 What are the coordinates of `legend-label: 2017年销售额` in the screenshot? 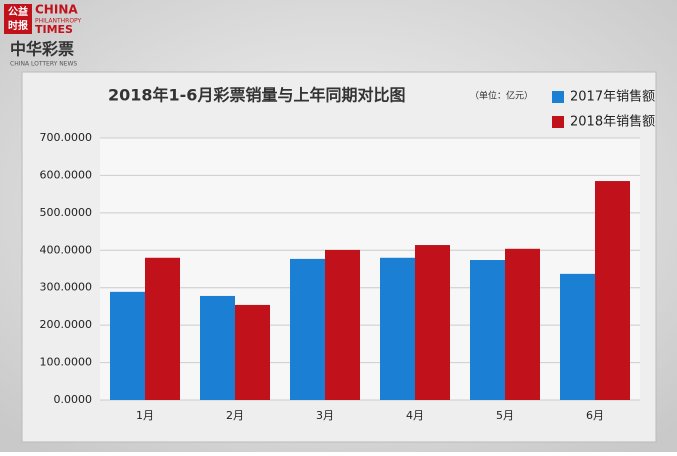 It's located at (612, 97).